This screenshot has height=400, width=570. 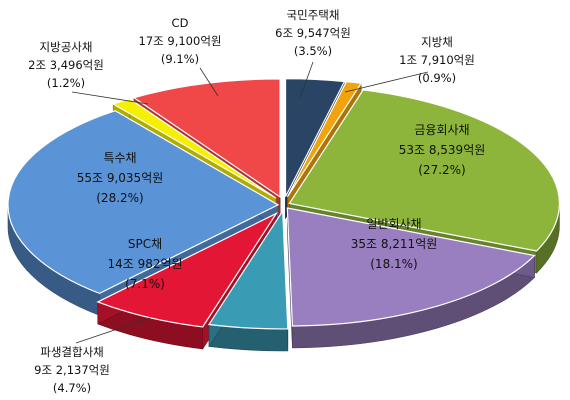 I want to click on slice-8-percent: (9.1%), so click(x=180, y=59).